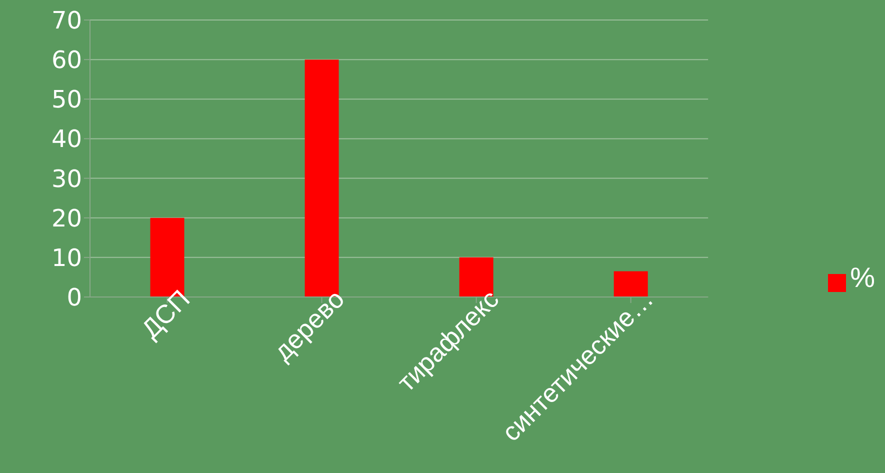 The width and height of the screenshot is (885, 473). I want to click on y-tick-label: 40, so click(66, 139).